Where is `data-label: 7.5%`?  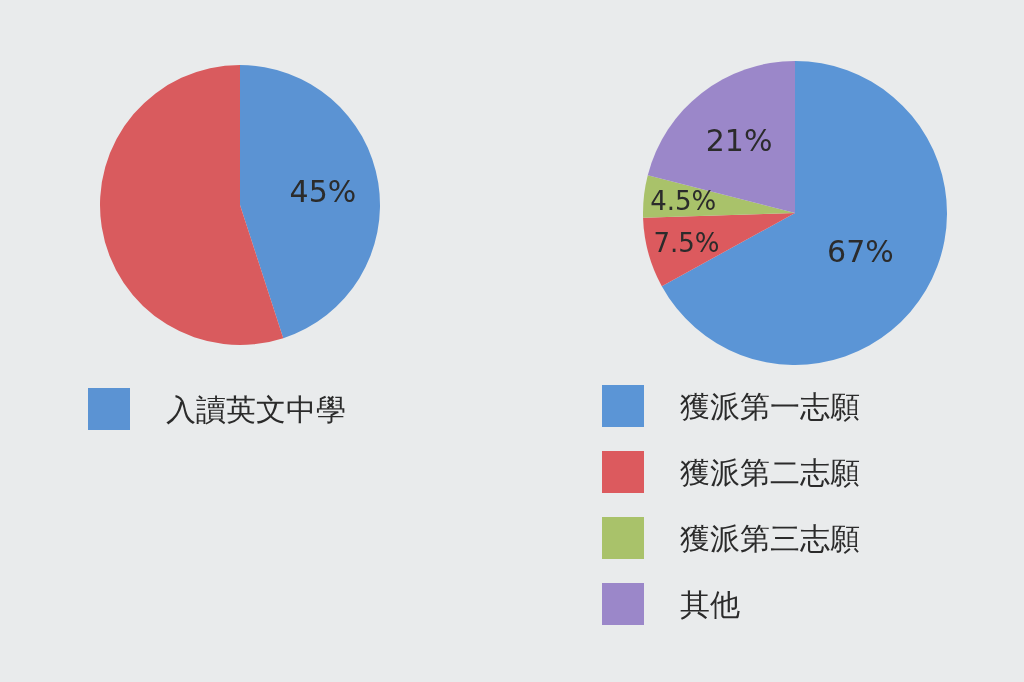
data-label: 7.5% is located at coordinates (686, 242).